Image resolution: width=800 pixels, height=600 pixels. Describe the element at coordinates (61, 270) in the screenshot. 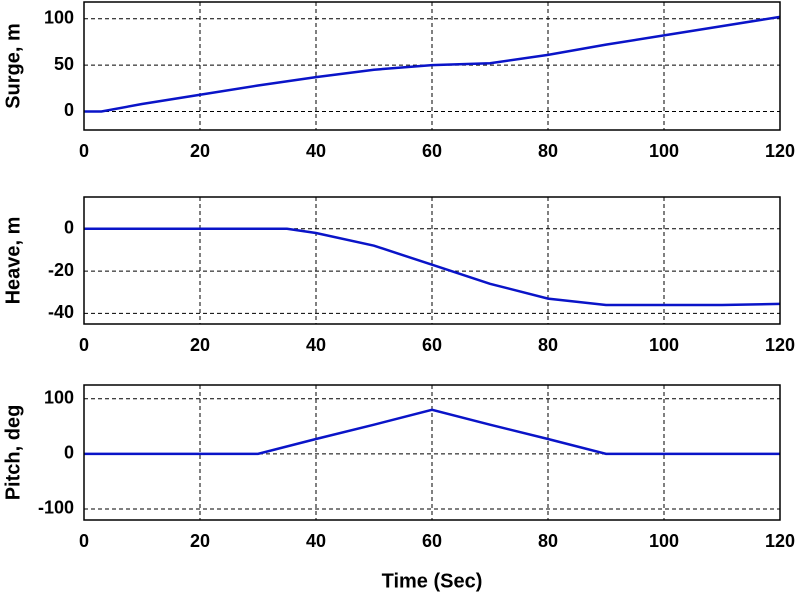

I see `y-tick-label: -20` at that location.